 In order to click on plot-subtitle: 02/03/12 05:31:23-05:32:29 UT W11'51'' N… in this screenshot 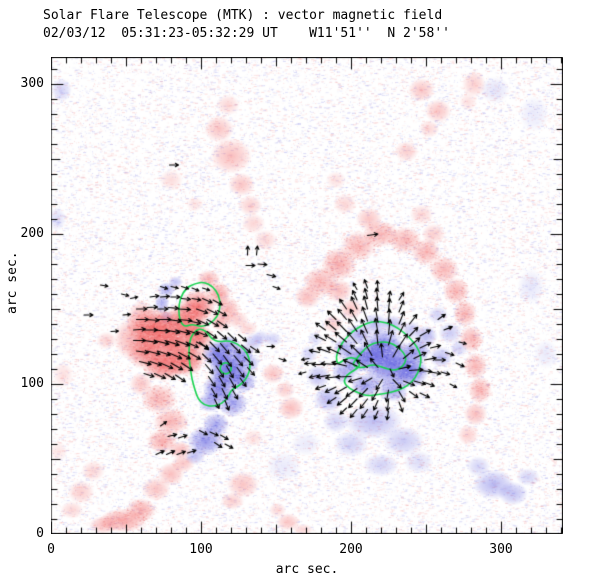, I will do `click(246, 33)`.